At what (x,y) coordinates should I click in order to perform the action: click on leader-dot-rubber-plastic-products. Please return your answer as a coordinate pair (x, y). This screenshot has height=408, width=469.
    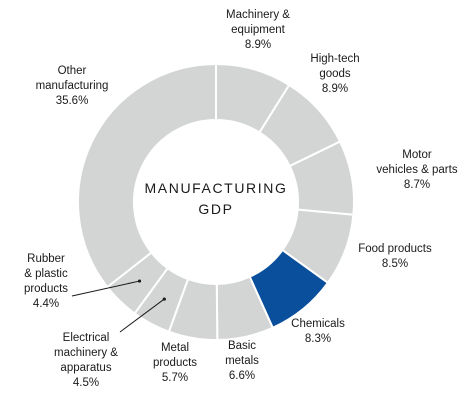
    Looking at the image, I should click on (139, 281).